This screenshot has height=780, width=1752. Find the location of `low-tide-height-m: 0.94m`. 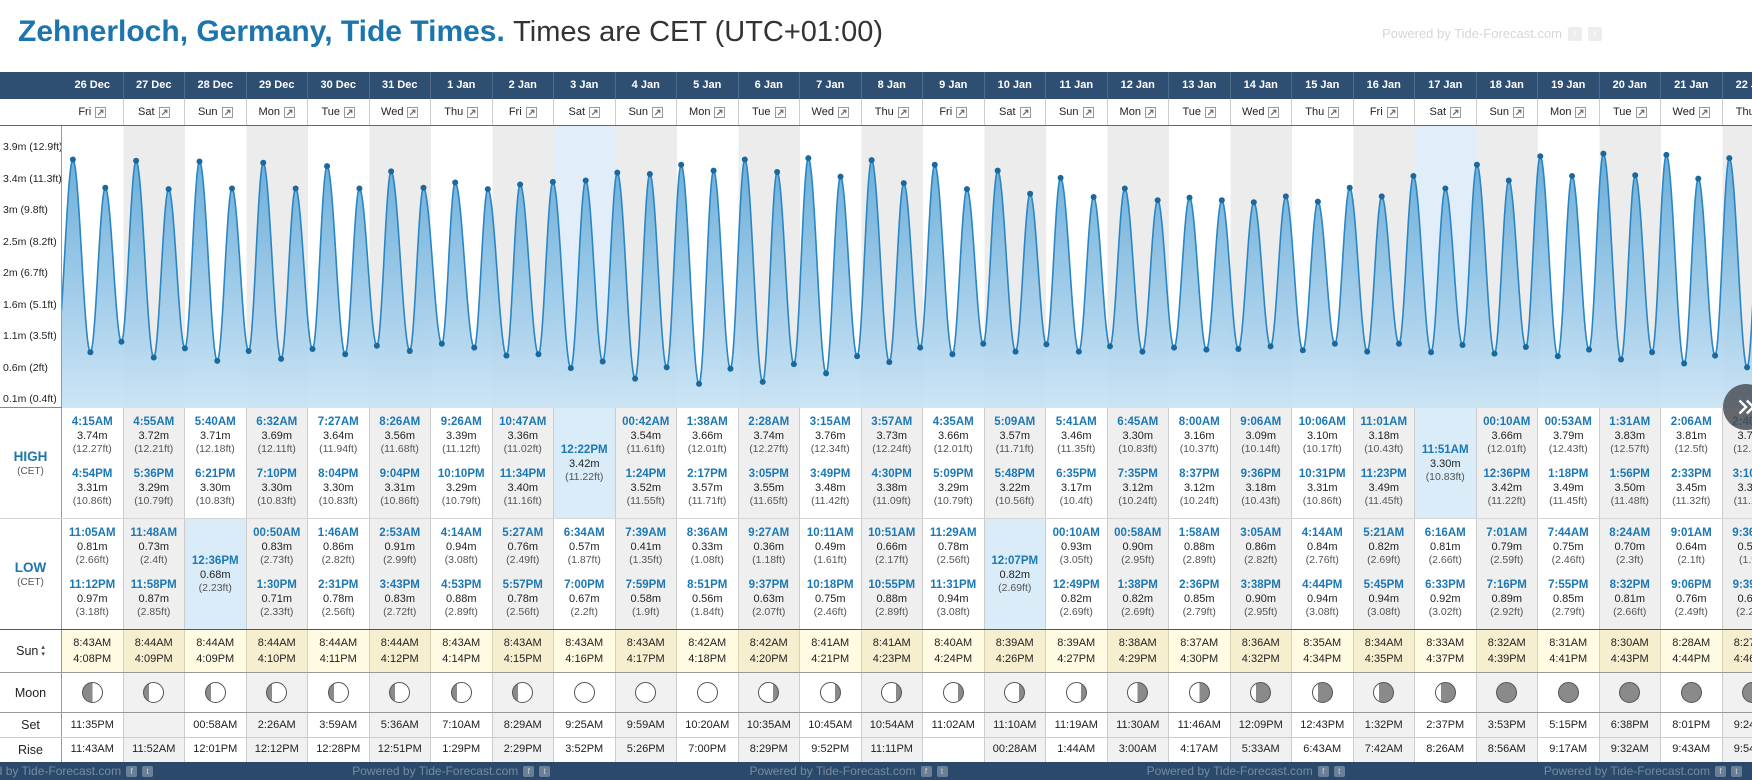

low-tide-height-m: 0.94m is located at coordinates (1384, 599).